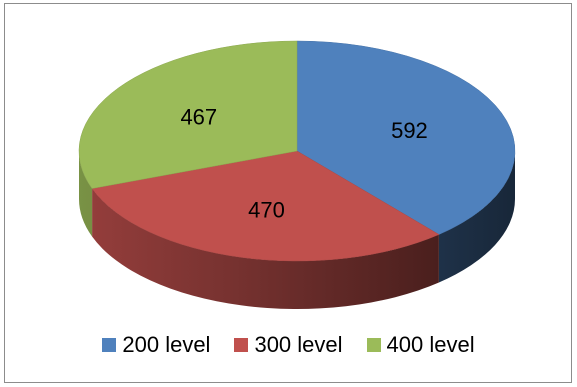 This screenshot has height=387, width=577. I want to click on legend-item: 400 level, so click(420, 345).